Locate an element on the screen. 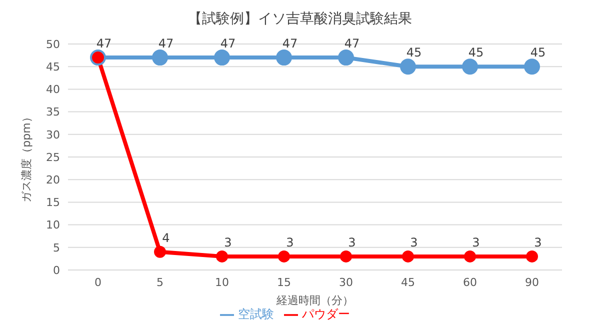  y-tick-label: 50 is located at coordinates (53, 44).